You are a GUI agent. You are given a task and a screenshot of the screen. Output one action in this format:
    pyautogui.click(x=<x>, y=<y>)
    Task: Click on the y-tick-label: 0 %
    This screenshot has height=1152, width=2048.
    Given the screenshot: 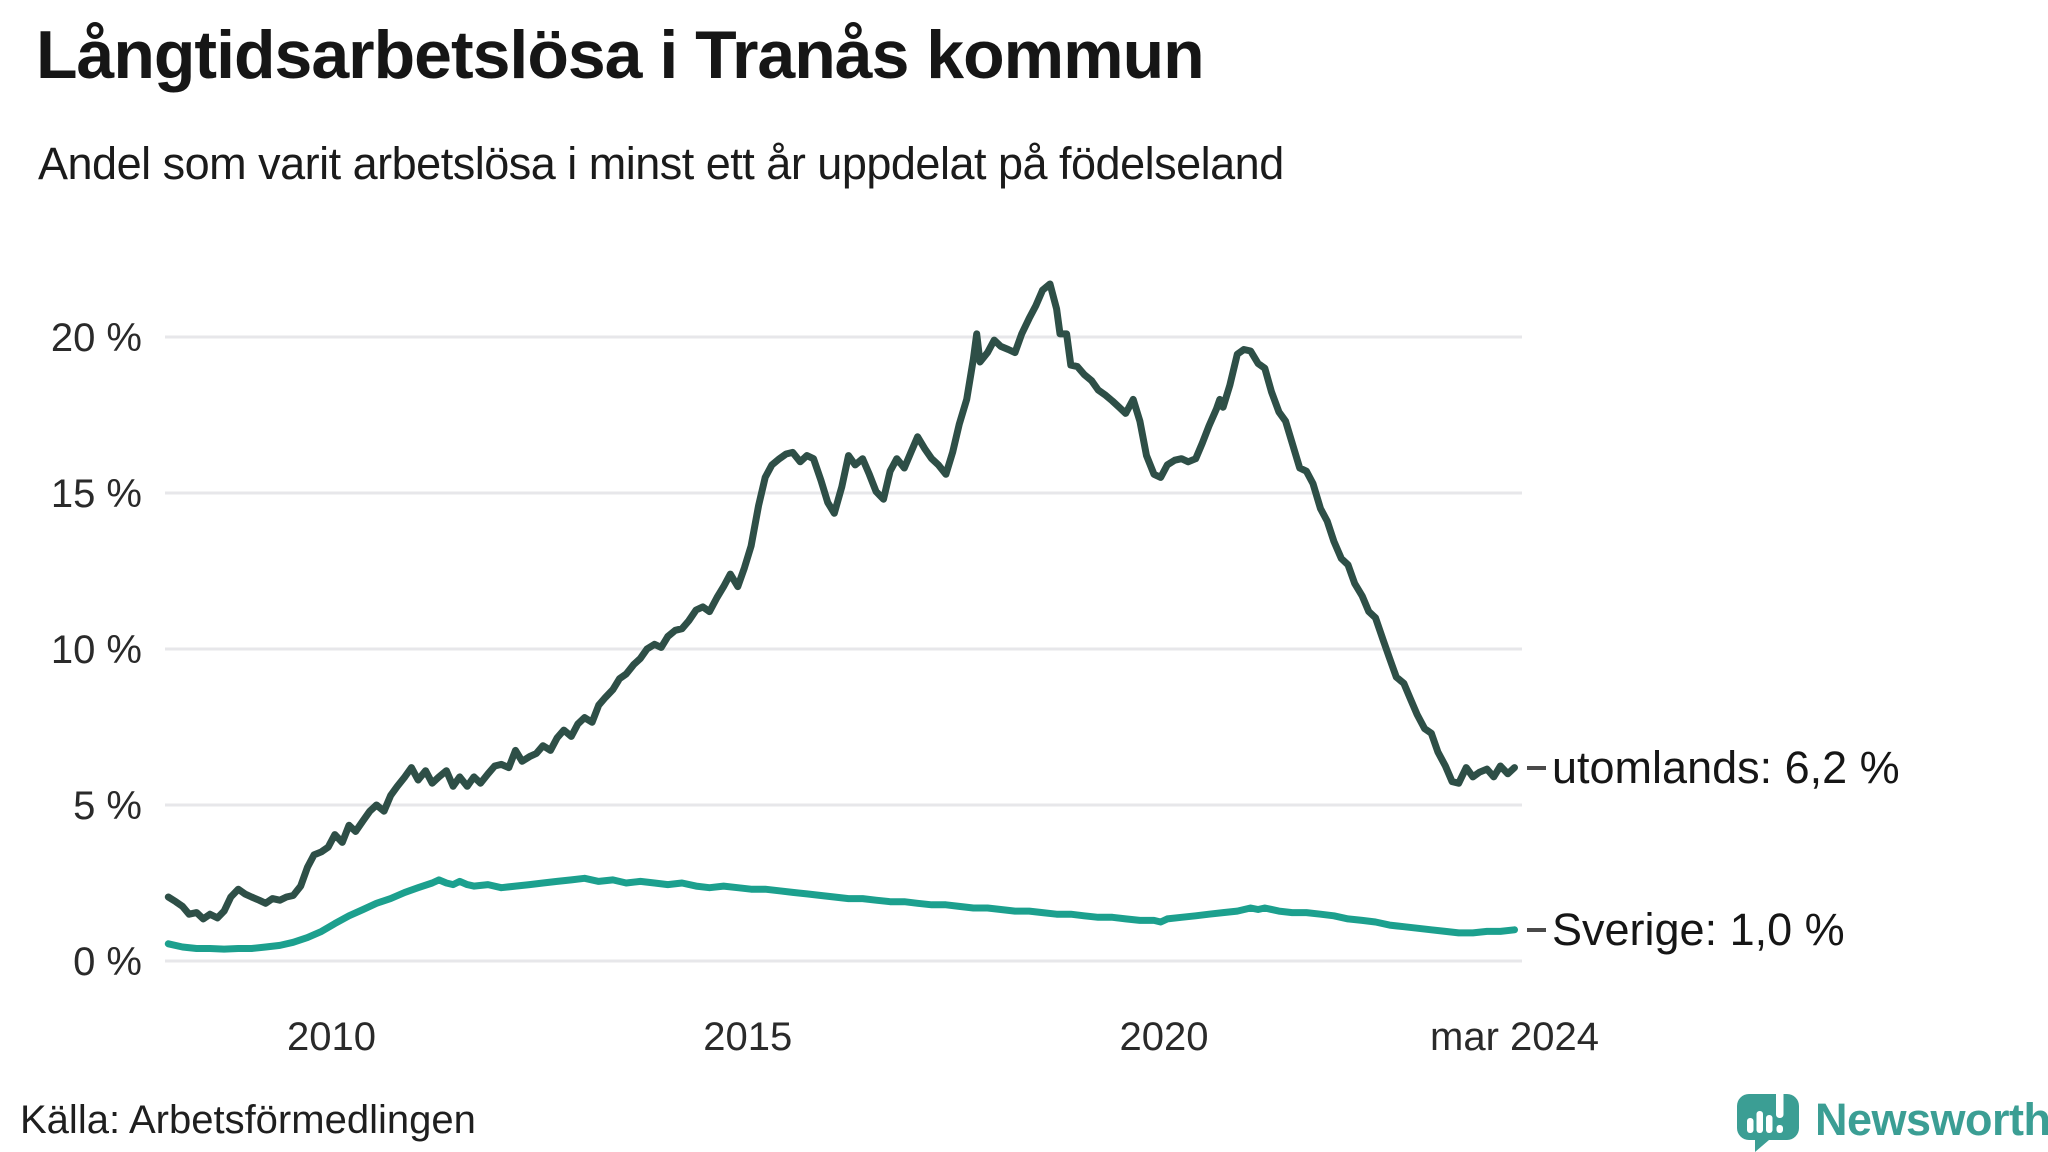 What is the action you would take?
    pyautogui.click(x=107, y=962)
    